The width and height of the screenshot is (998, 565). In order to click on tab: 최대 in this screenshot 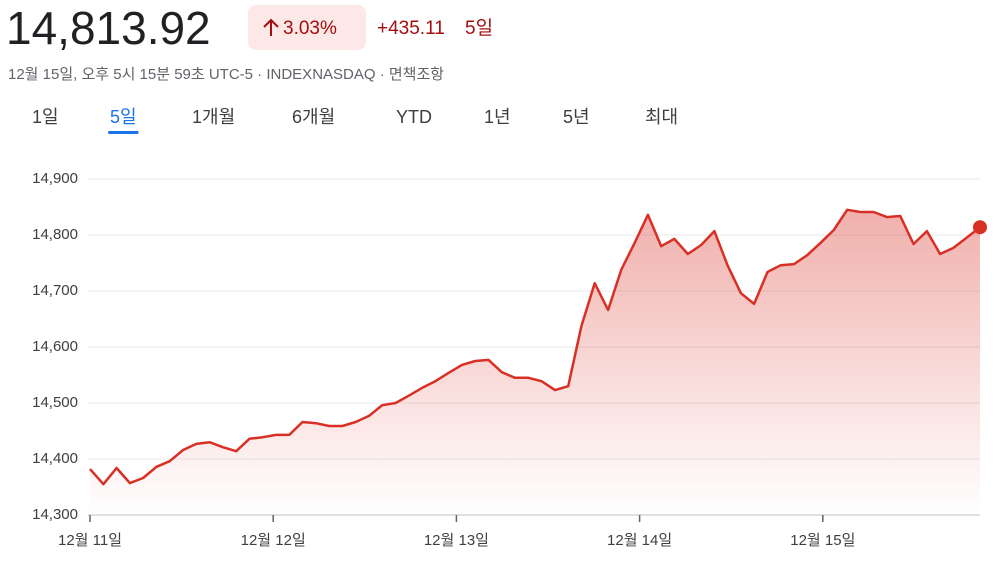, I will do `click(661, 117)`.